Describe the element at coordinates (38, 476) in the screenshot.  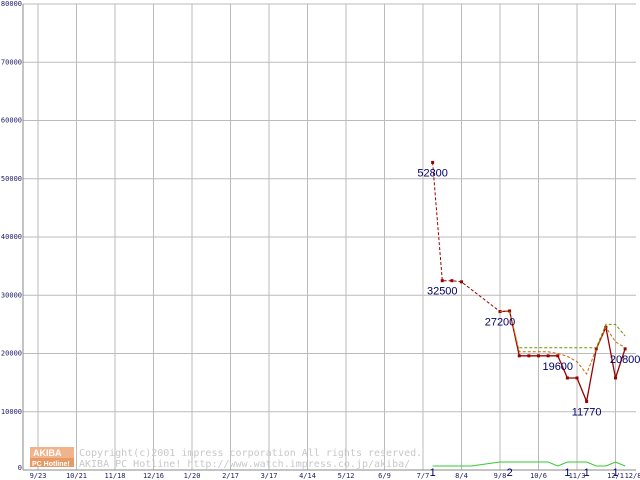
I see `x-tick-label: 9/23` at that location.